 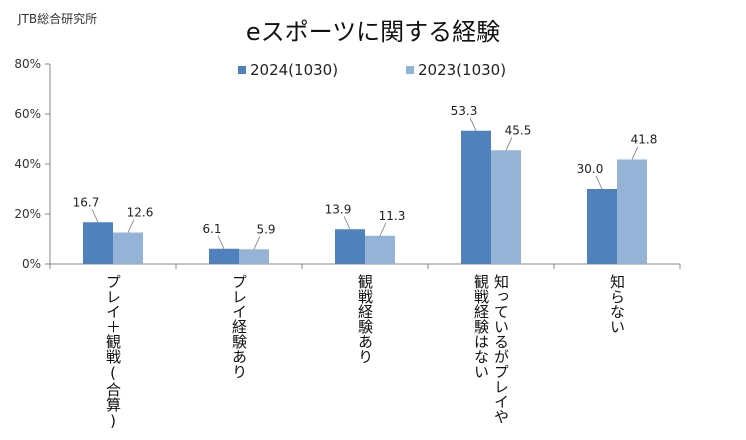 I want to click on y-tick-label: 0%, so click(x=31, y=264).